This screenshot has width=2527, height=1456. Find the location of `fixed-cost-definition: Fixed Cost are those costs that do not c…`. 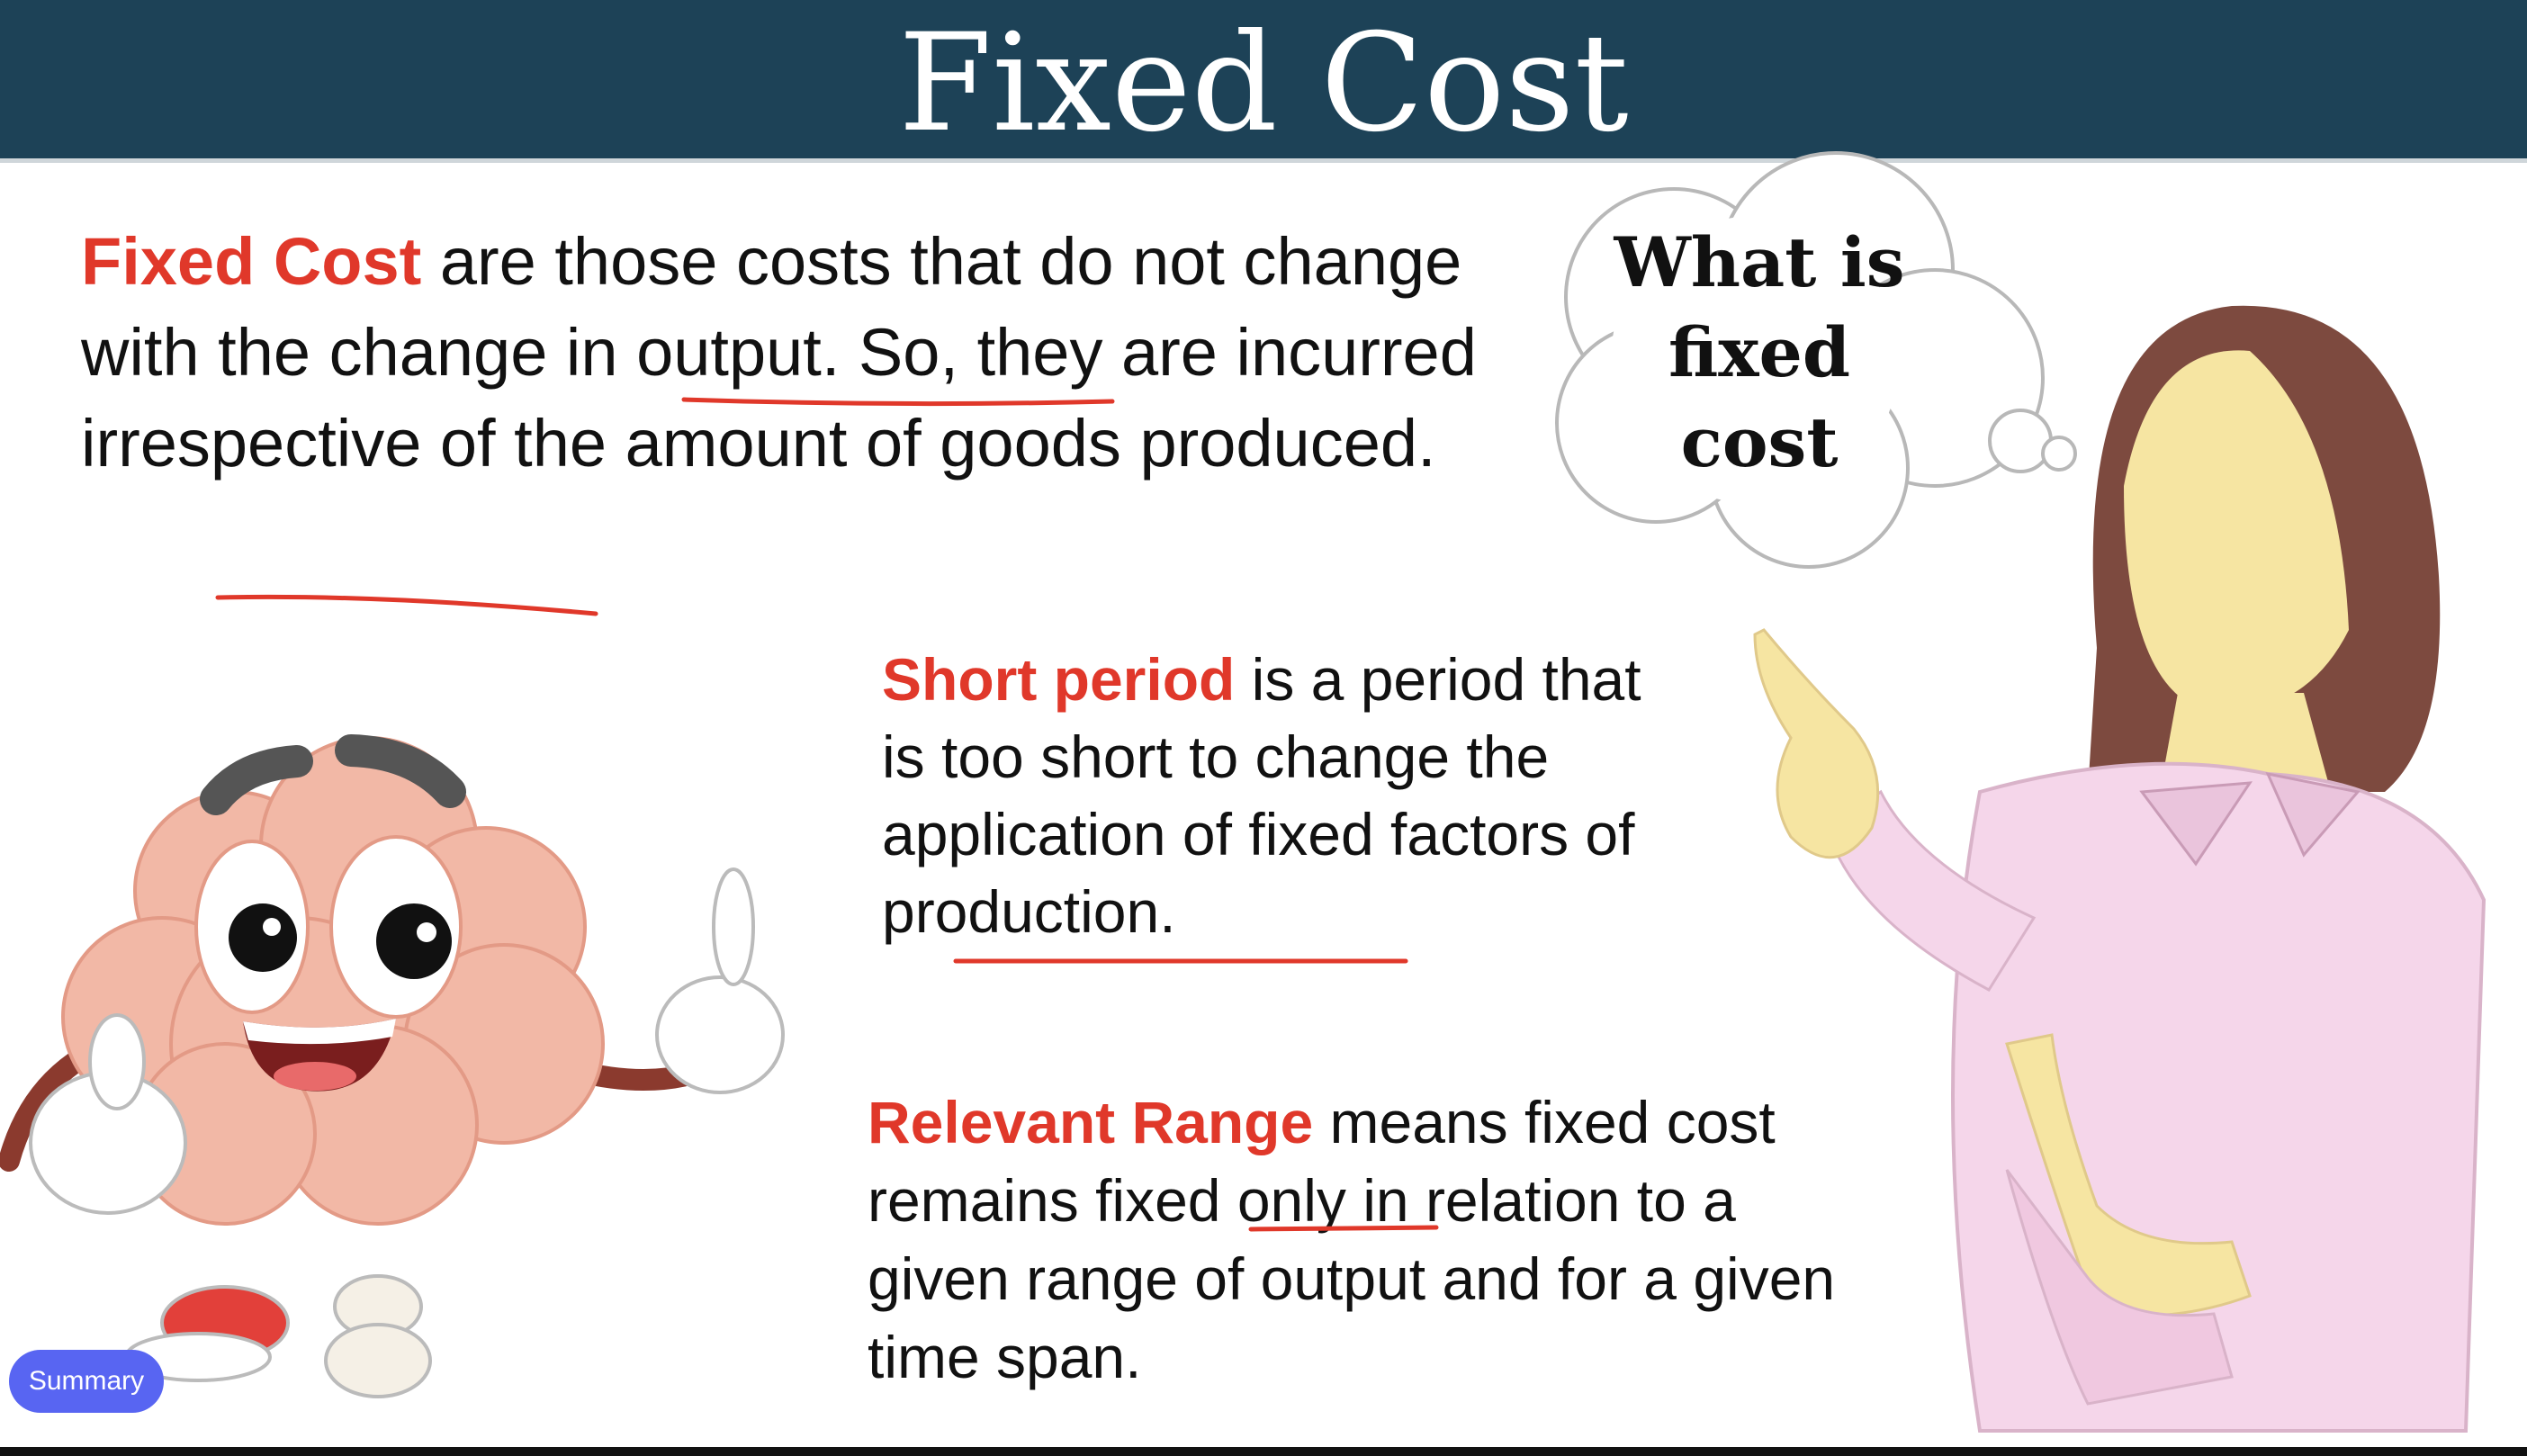

fixed-cost-definition: Fixed Cost are those costs that do not c… is located at coordinates (810, 352).